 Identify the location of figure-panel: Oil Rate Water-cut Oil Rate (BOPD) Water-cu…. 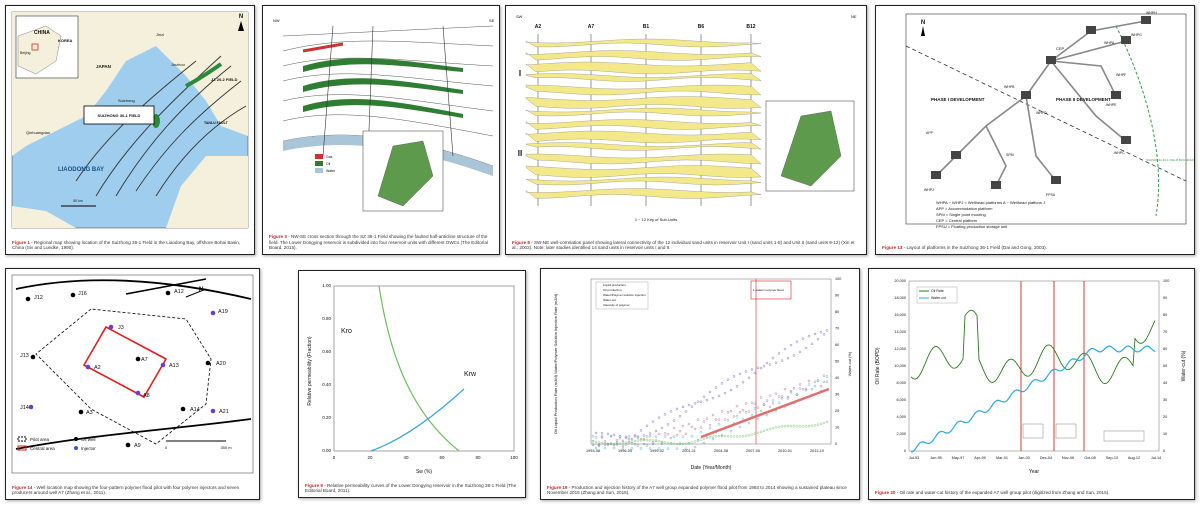
(1031, 384).